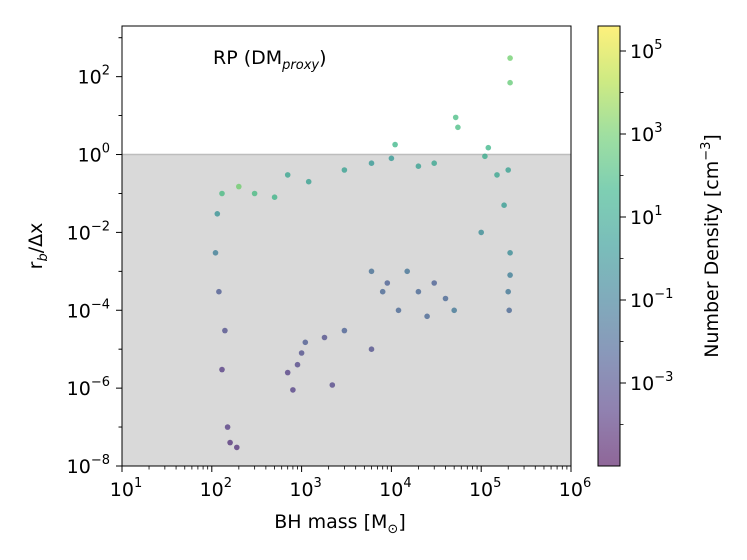 The width and height of the screenshot is (747, 560). I want to click on colorbar-label-close: ], so click(712, 137).